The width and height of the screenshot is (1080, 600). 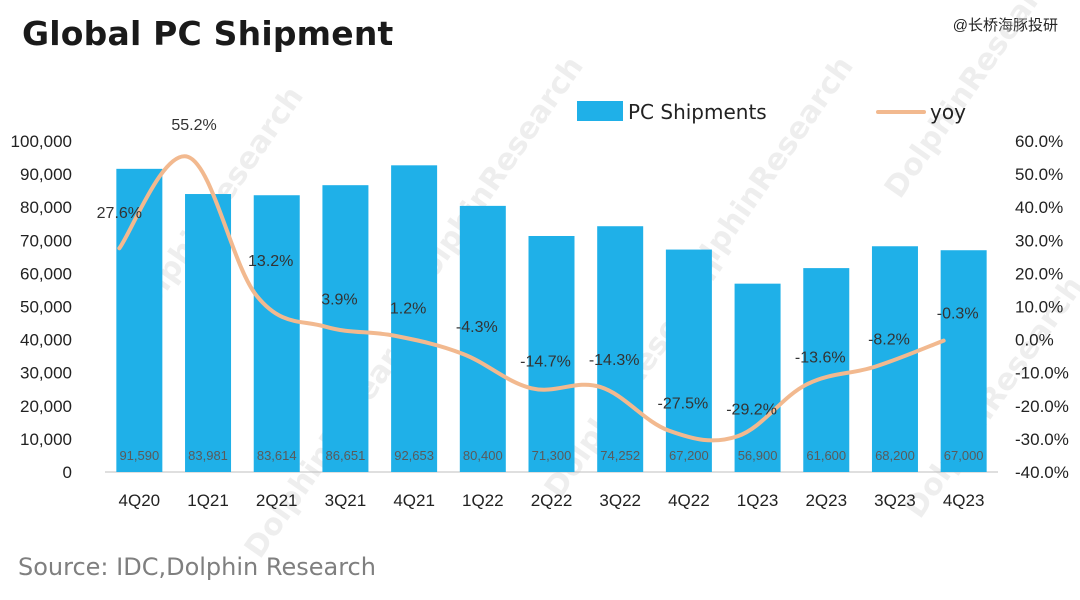 What do you see at coordinates (119, 213) in the screenshot?
I see `yoy-data-label: 27.6%` at bounding box center [119, 213].